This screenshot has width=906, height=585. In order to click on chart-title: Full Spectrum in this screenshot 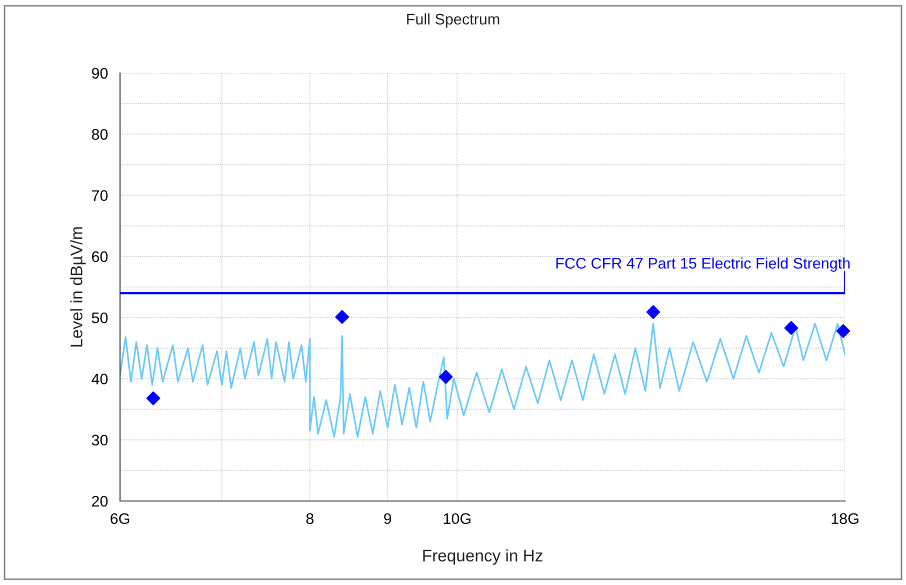, I will do `click(453, 20)`.